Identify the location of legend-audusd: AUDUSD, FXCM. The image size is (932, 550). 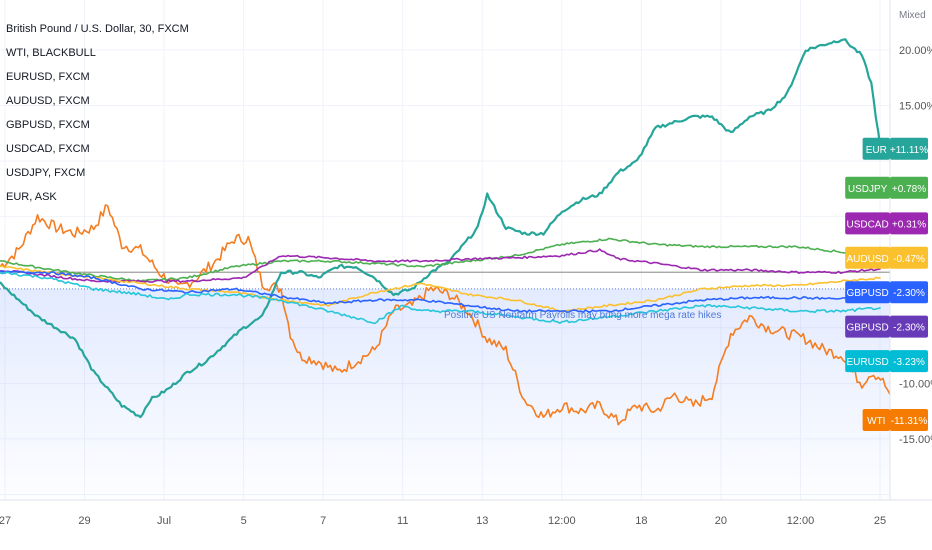
(48, 101).